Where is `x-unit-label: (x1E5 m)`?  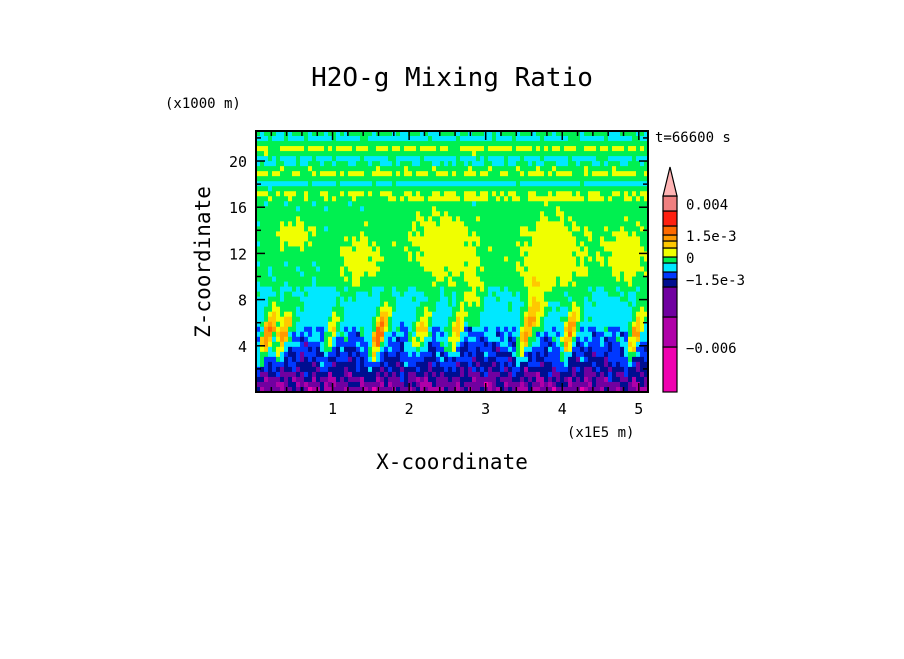
x-unit-label: (x1E5 m) is located at coordinates (600, 433).